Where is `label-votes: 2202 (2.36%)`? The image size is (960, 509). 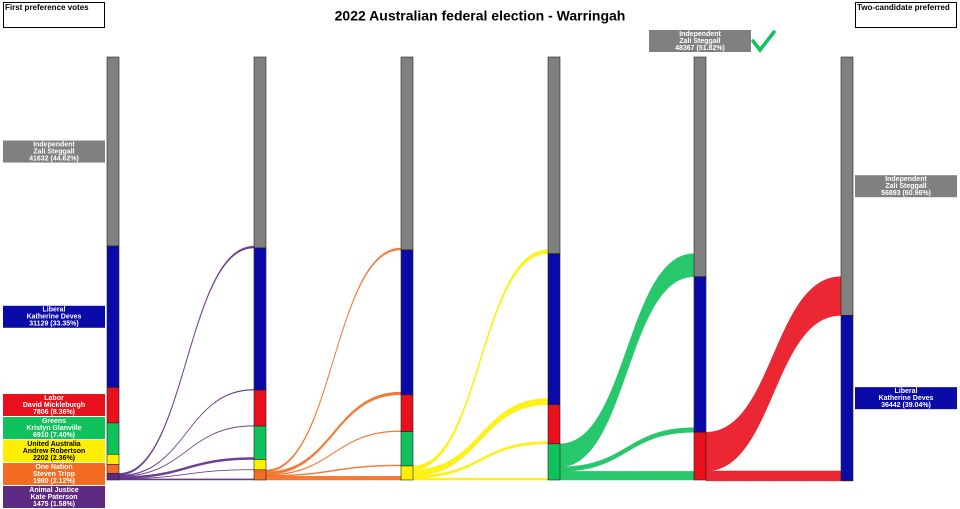
label-votes: 2202 (2.36%) is located at coordinates (54, 458).